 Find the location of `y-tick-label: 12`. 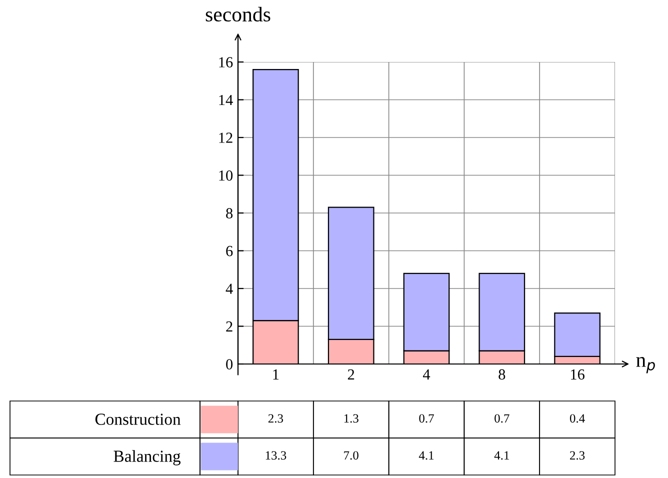

y-tick-label: 12 is located at coordinates (225, 137).